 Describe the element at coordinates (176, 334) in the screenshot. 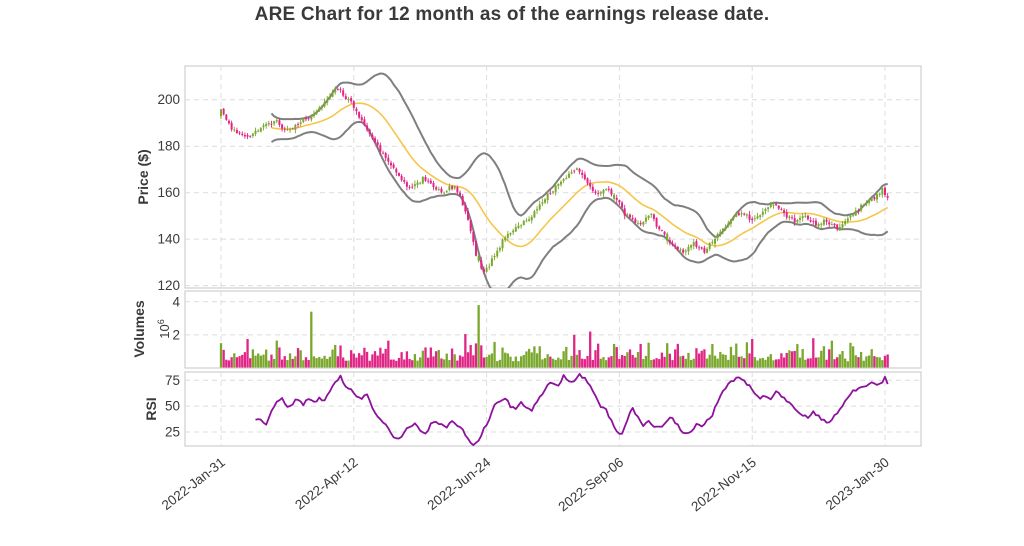

I see `volume-panel-tick-label: 2` at that location.